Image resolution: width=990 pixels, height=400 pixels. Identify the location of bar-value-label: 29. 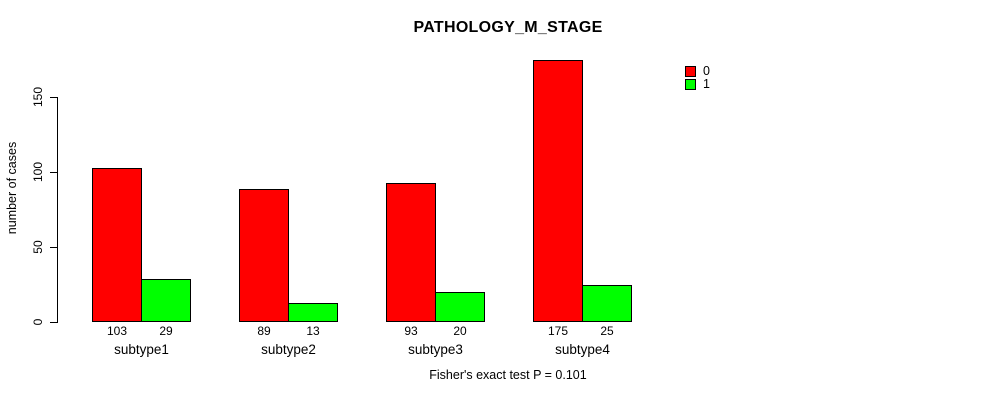
(166, 331).